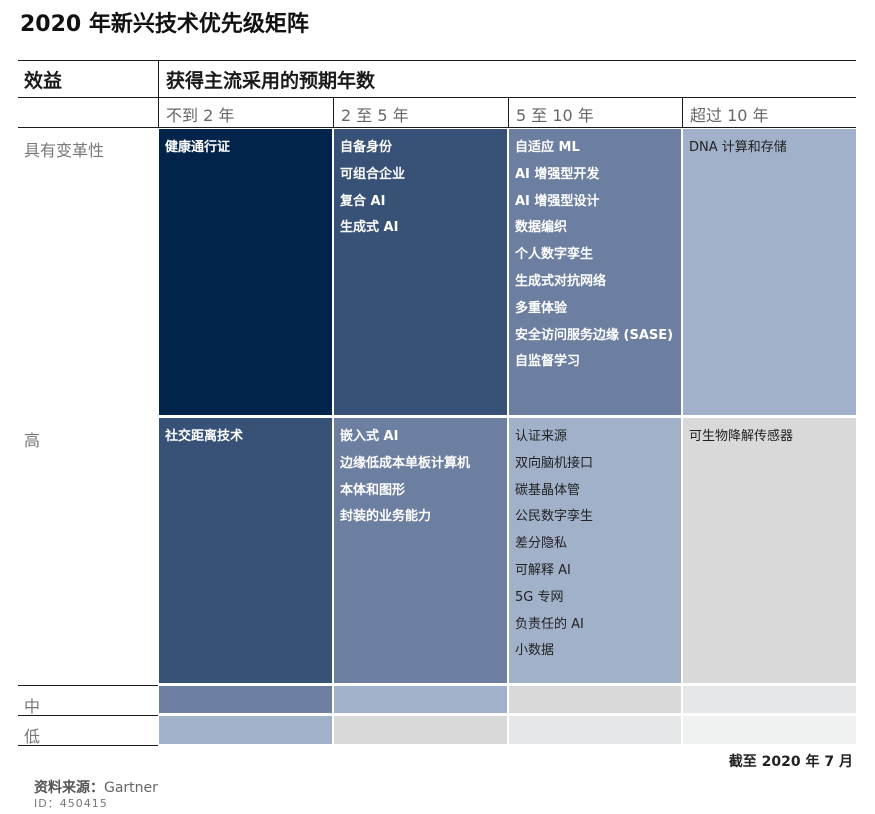 This screenshot has width=875, height=814. Describe the element at coordinates (158, 79) in the screenshot. I see `header-divider` at that location.